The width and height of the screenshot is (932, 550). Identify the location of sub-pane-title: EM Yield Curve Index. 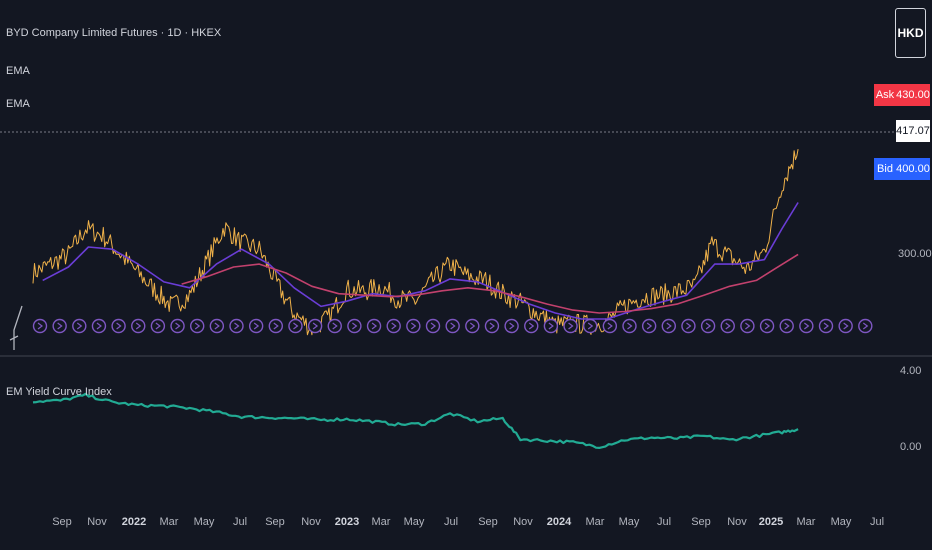
(59, 392).